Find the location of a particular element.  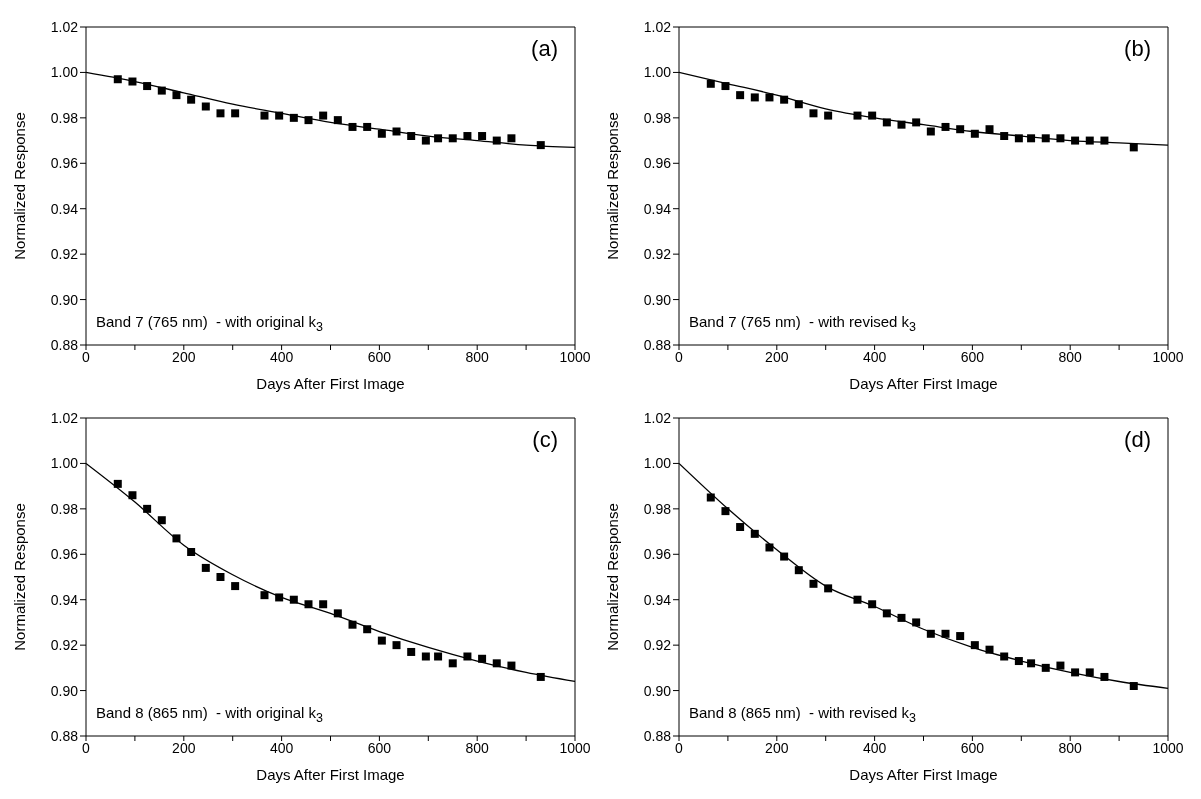

annotation: (c) is located at coordinates (545, 439).